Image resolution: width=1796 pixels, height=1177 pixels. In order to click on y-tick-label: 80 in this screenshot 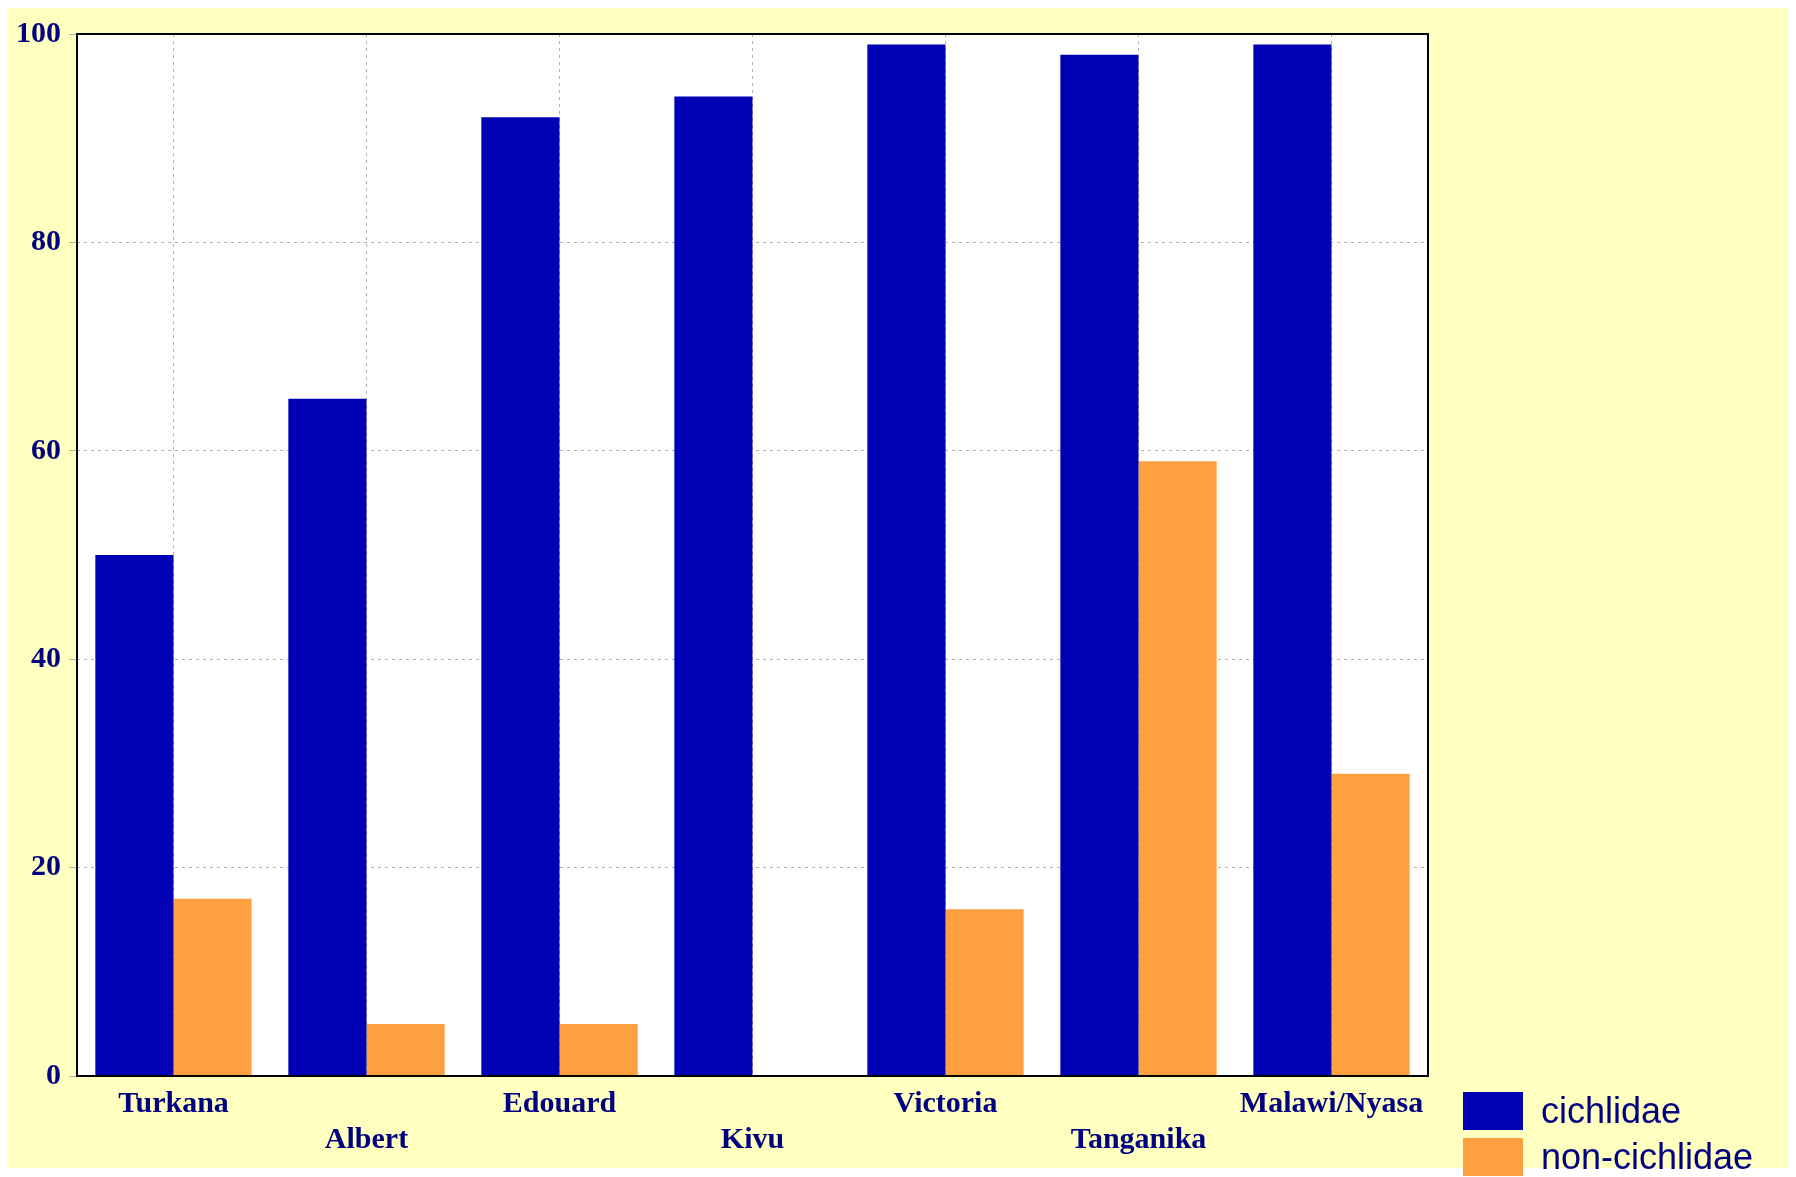, I will do `click(46, 240)`.